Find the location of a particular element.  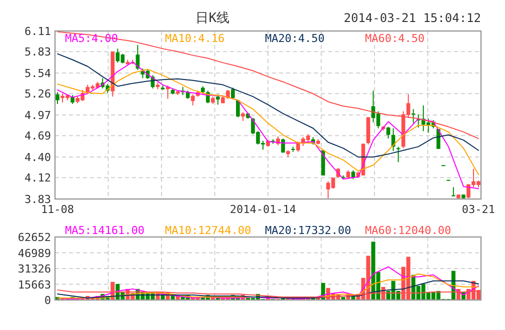

text: MA60:12040.00 is located at coordinates (408, 230).